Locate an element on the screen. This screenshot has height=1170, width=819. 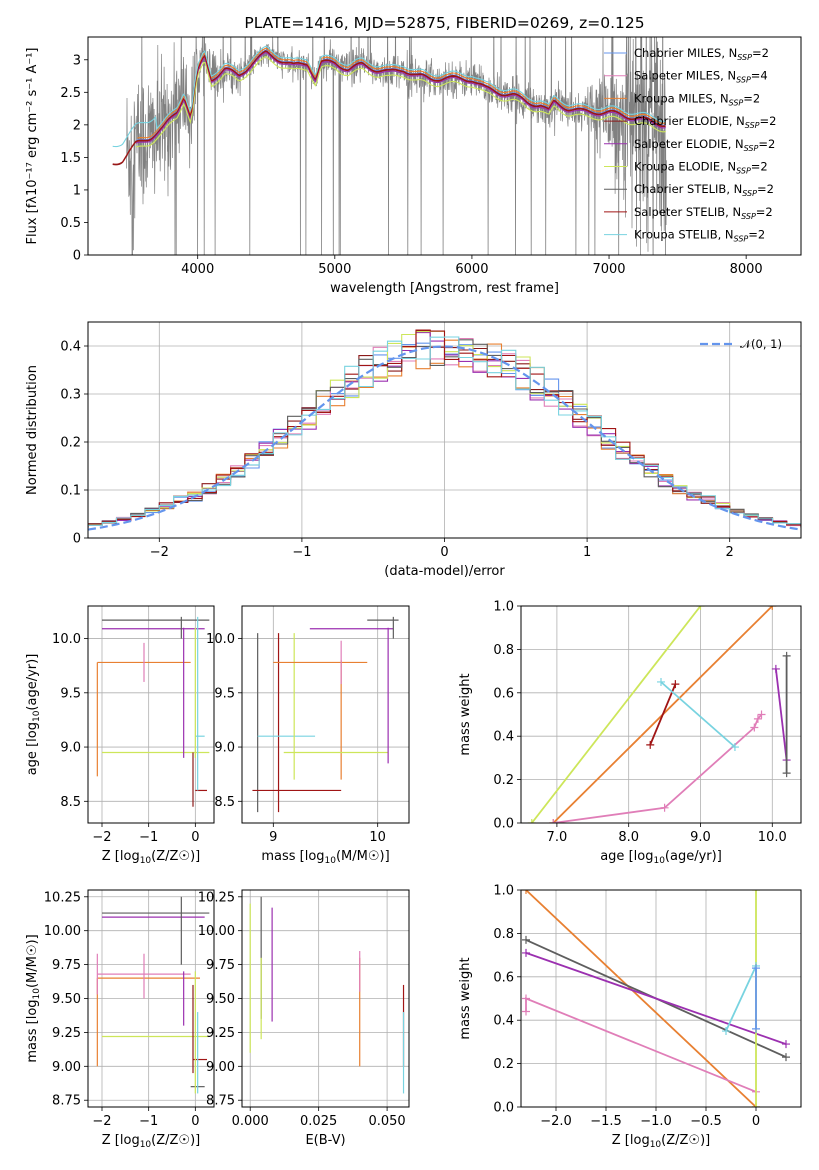
legend-label: Kroupa STELIB, NSSP=2 is located at coordinates (699, 236).